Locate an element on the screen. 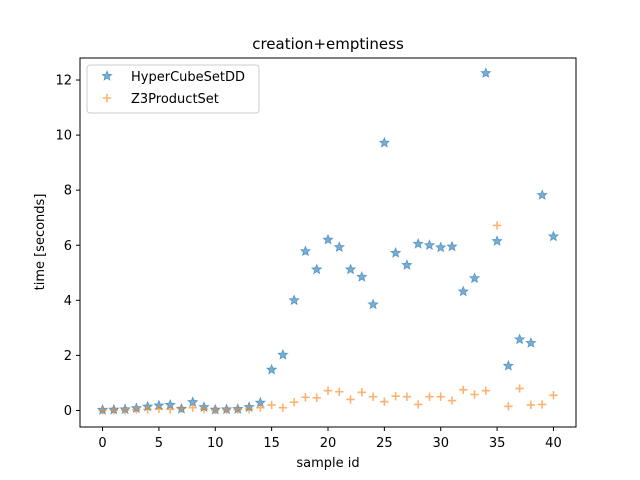 The height and width of the screenshot is (480, 640). x-tick-label: 30 is located at coordinates (440, 443).